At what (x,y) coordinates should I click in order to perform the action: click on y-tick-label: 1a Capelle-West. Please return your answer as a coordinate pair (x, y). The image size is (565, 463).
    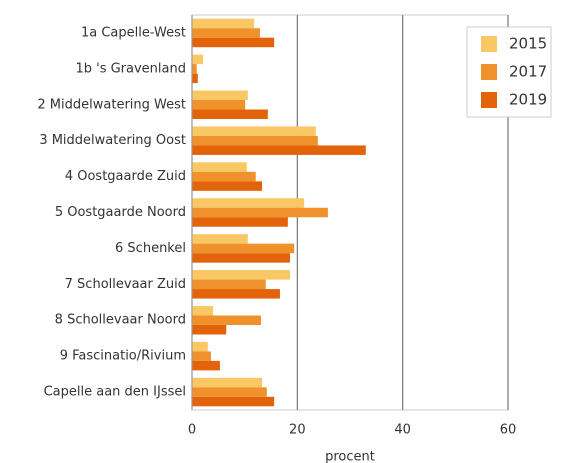
    Looking at the image, I should click on (133, 32).